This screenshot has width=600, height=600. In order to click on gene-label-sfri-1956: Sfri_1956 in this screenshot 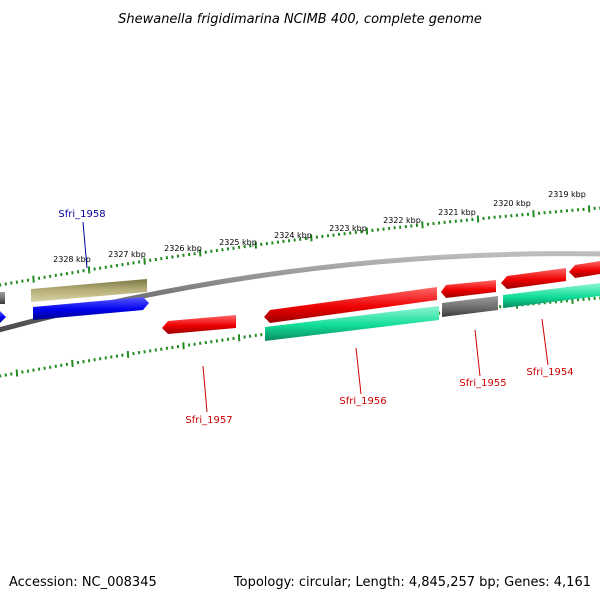, I will do `click(362, 401)`.